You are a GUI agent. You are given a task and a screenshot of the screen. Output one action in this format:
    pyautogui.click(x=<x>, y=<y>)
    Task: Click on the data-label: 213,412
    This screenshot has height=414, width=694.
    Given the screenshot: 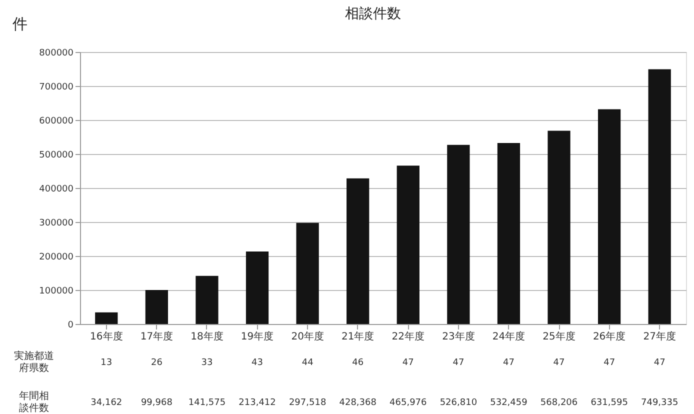 What is the action you would take?
    pyautogui.click(x=257, y=403)
    